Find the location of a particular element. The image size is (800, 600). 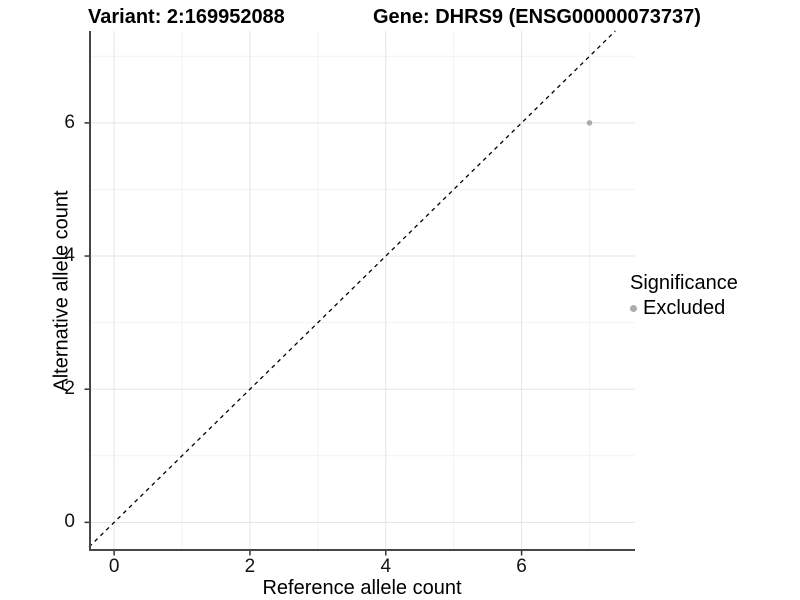

legend-entry-label: Excluded is located at coordinates (684, 308).